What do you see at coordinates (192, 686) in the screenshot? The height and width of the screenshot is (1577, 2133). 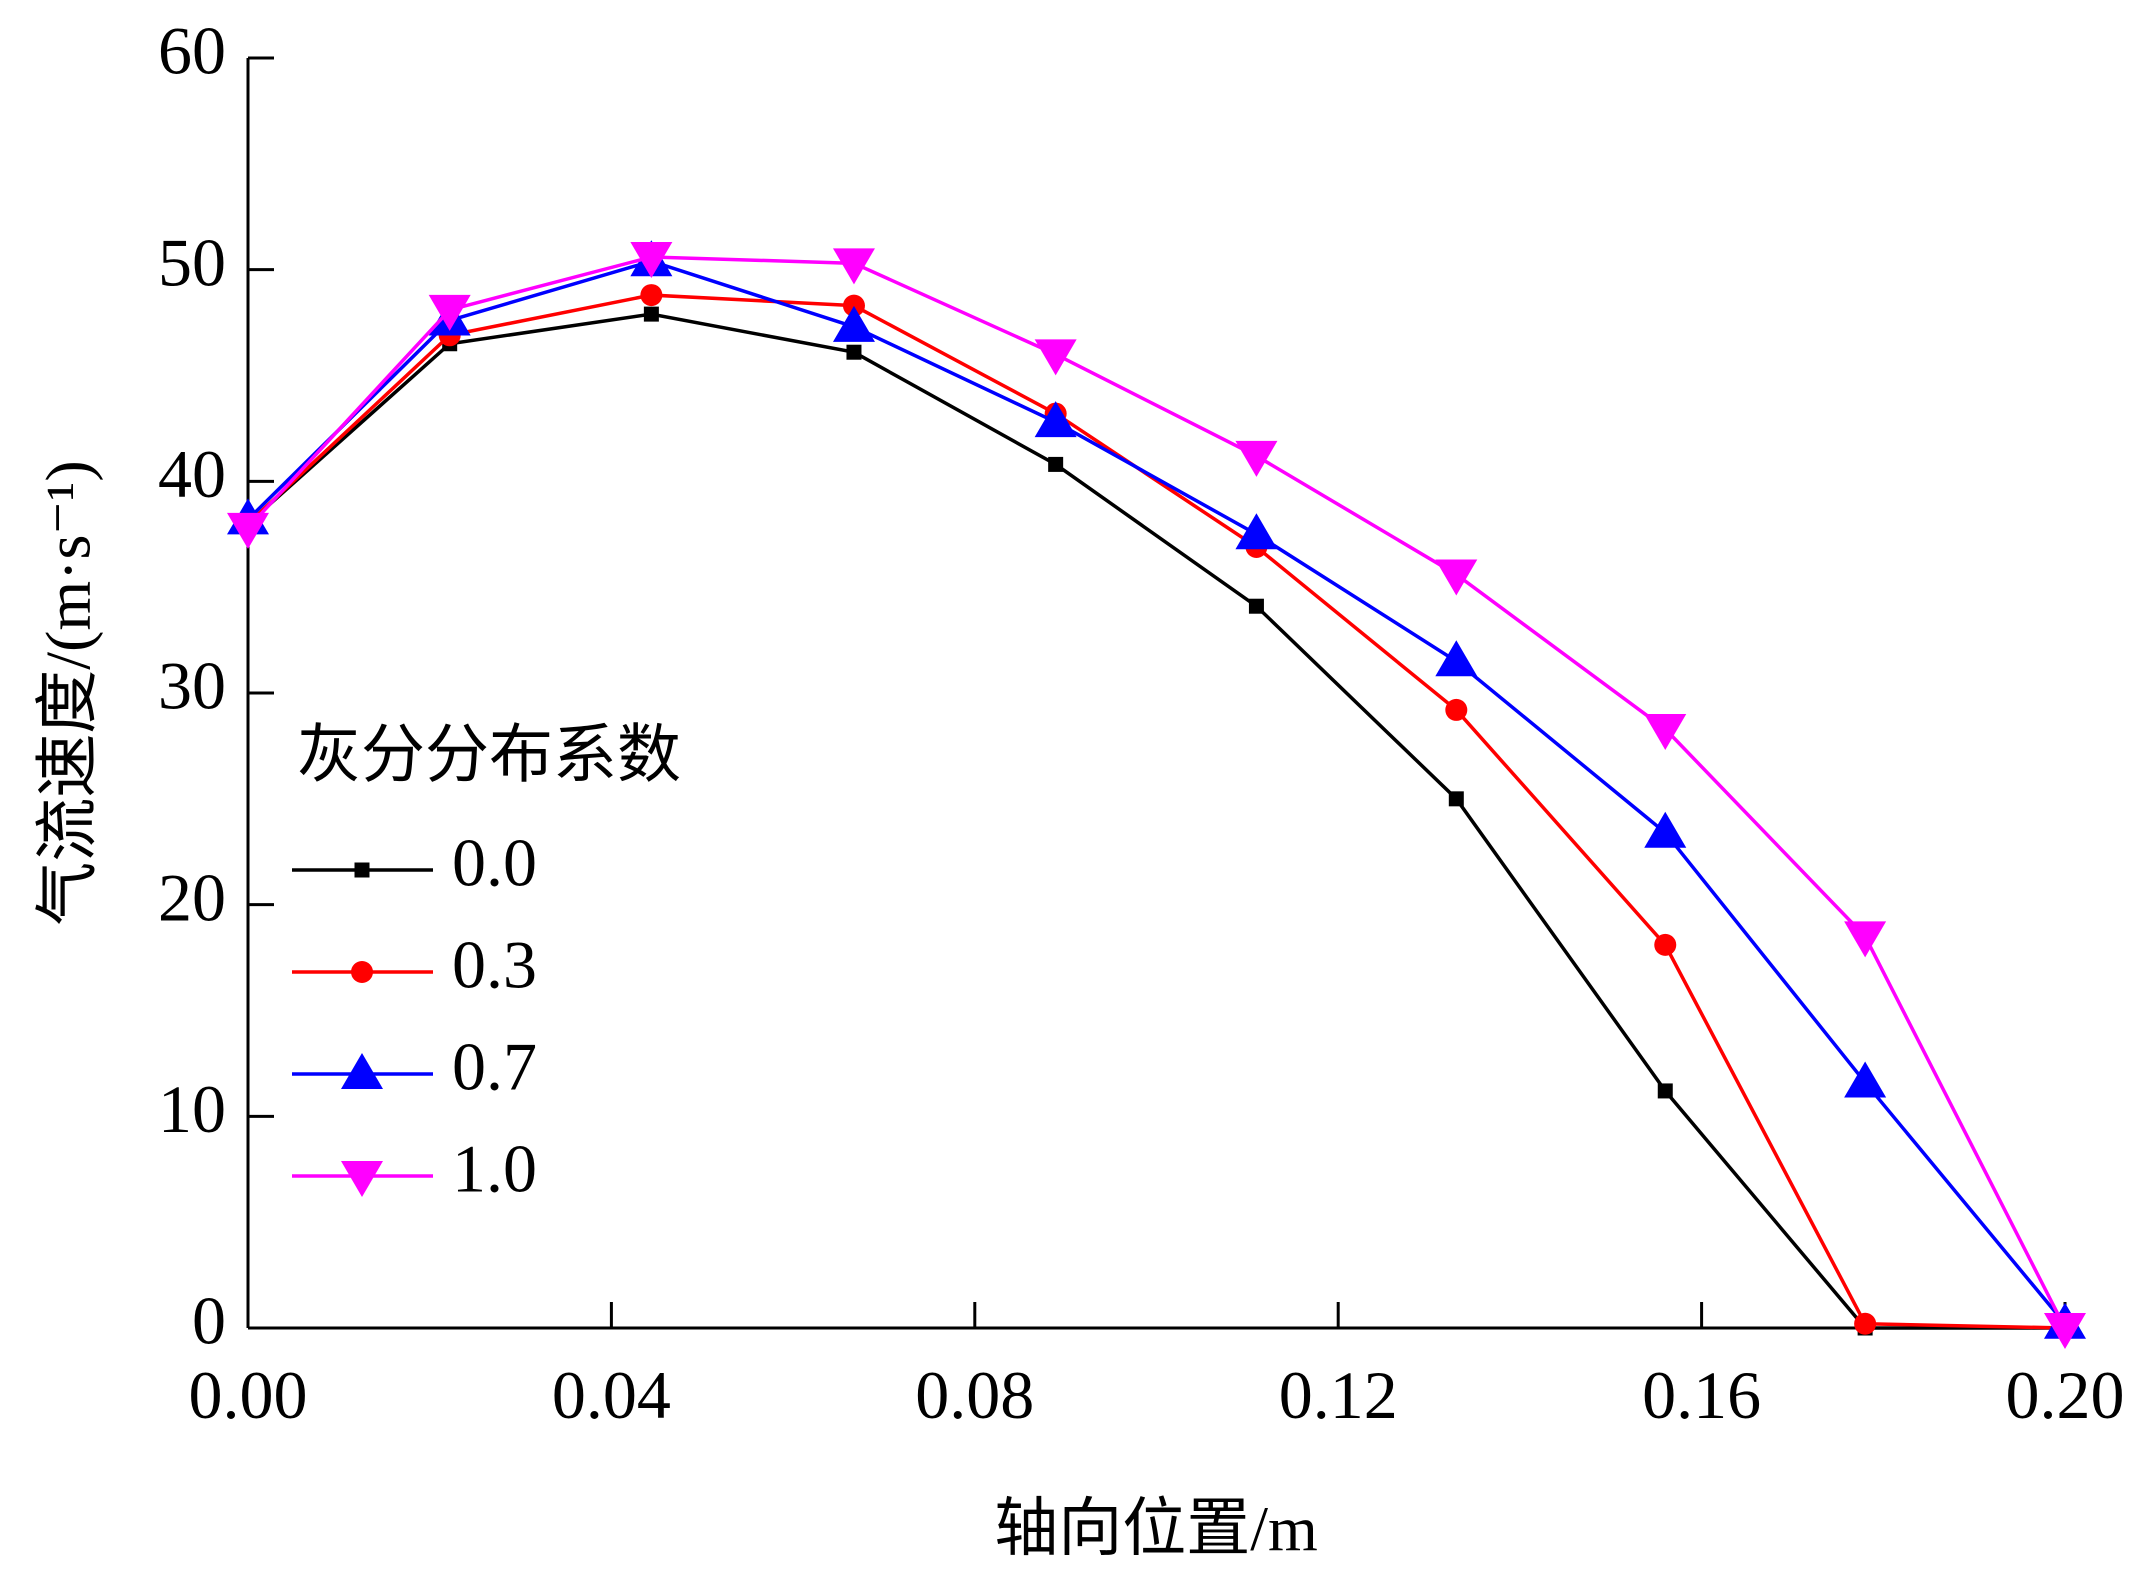 I see `y-tick-label: 30` at bounding box center [192, 686].